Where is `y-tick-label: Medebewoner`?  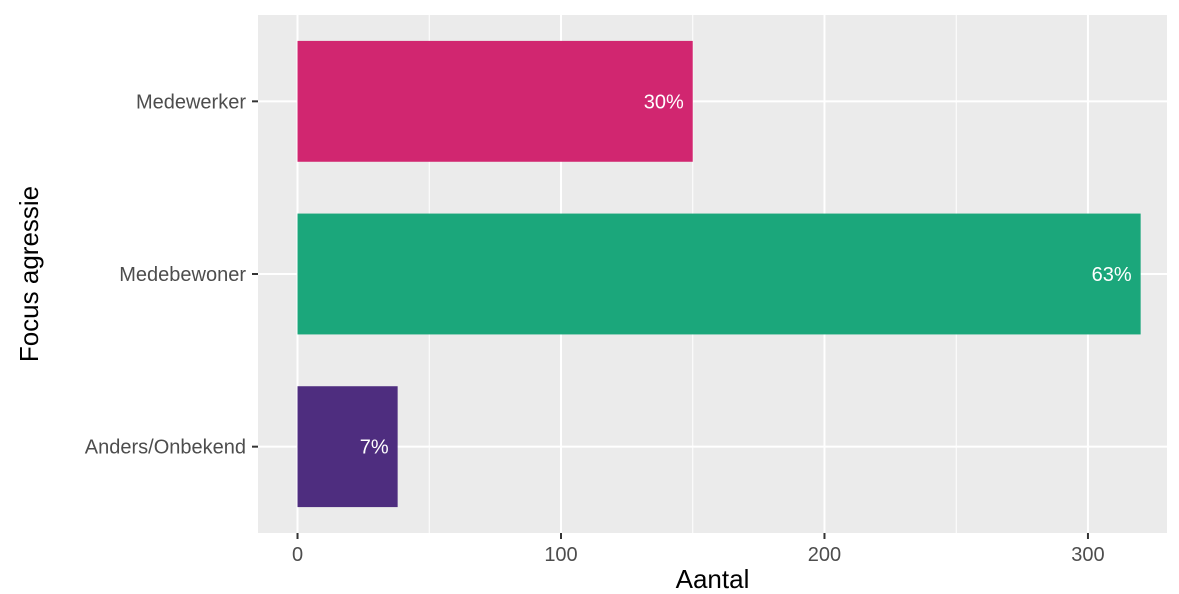
y-tick-label: Medebewoner is located at coordinates (182, 275).